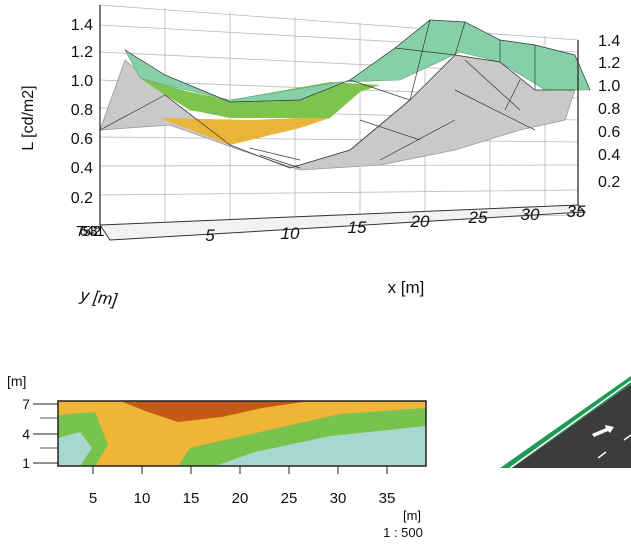 The image size is (631, 544). Describe the element at coordinates (576, 211) in the screenshot. I see `x-tick: 35` at that location.